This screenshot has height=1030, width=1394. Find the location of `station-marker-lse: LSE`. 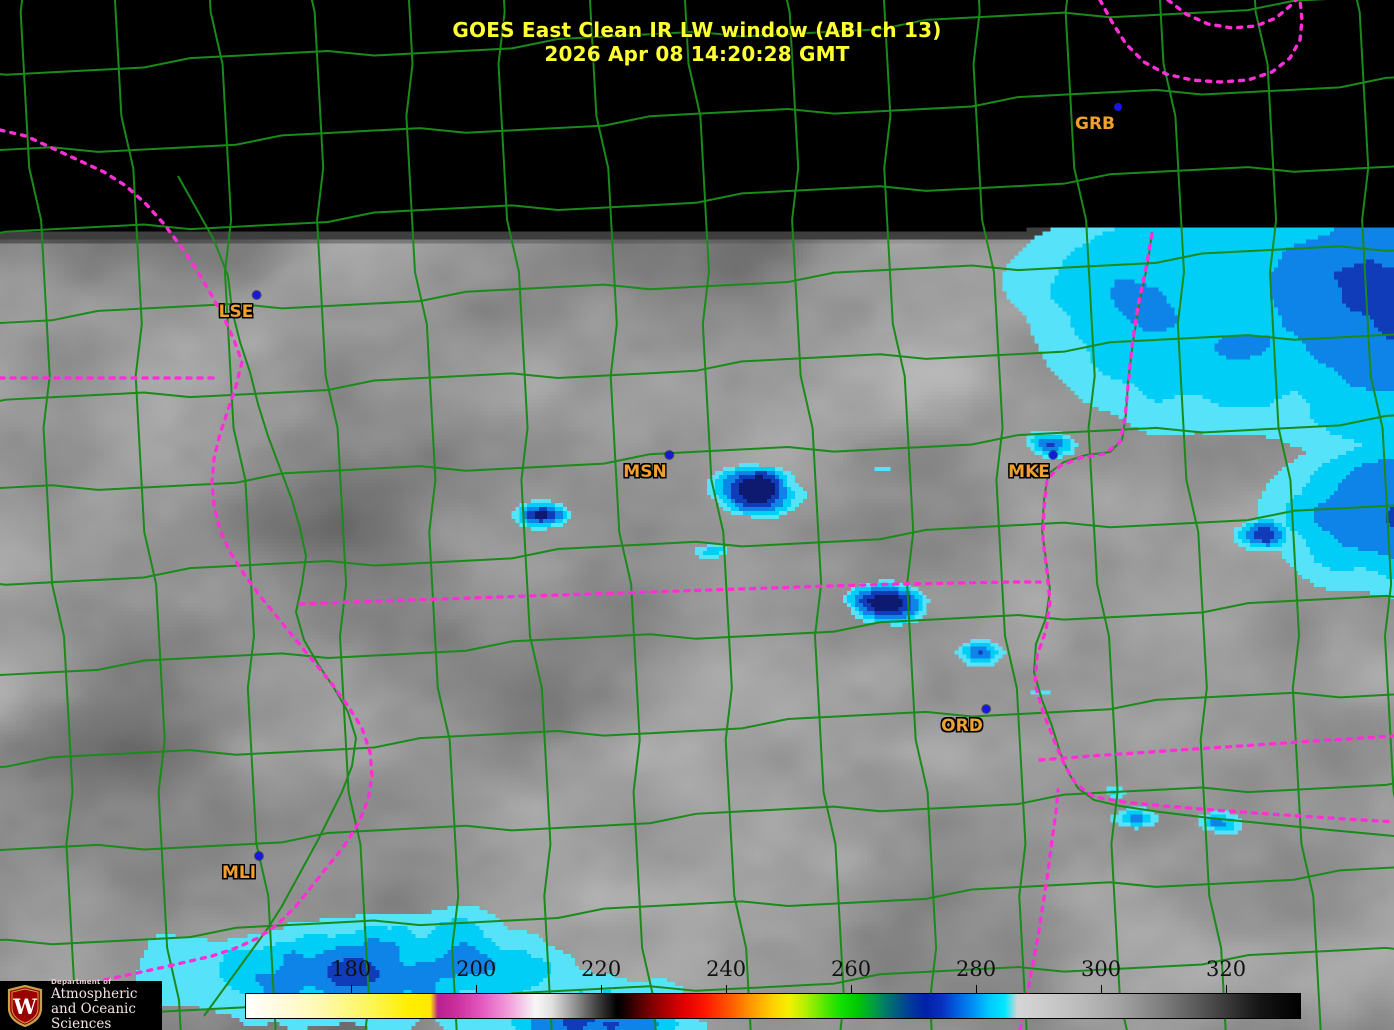

station-marker-lse: LSE is located at coordinates (240, 306).